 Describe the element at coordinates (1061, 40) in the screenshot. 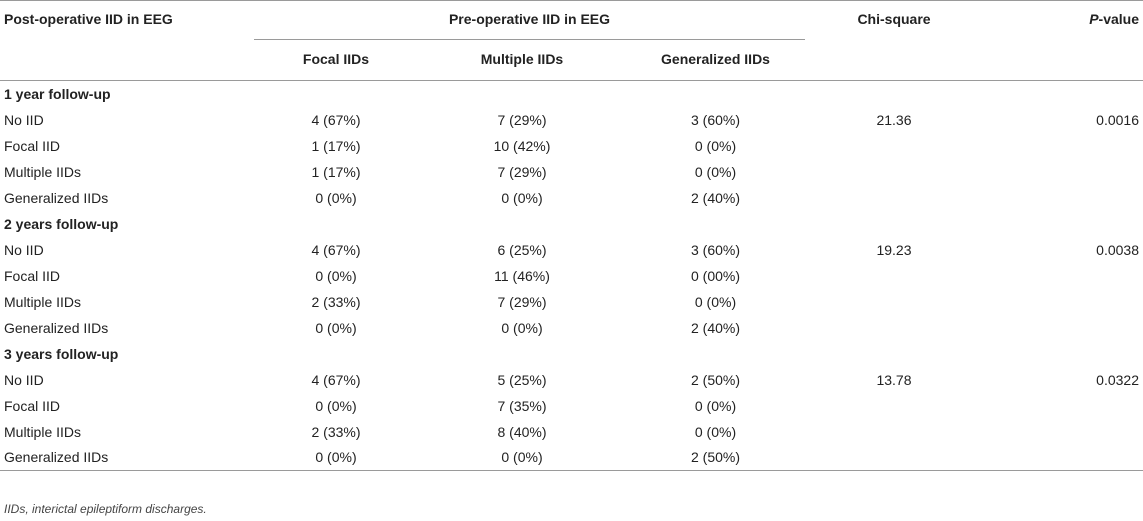

I see `header-p-value: P-value` at that location.